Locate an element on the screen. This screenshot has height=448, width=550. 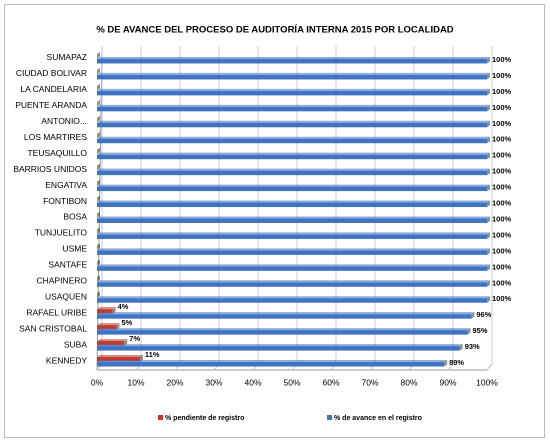
y-tick-label: SAN CRISTOBAL is located at coordinates (53, 328).